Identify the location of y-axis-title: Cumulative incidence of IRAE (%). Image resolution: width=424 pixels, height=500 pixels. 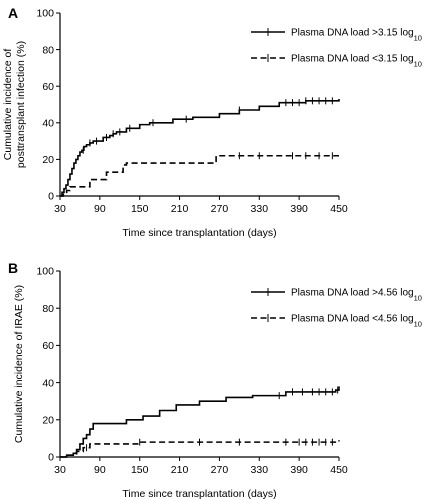
(19, 364).